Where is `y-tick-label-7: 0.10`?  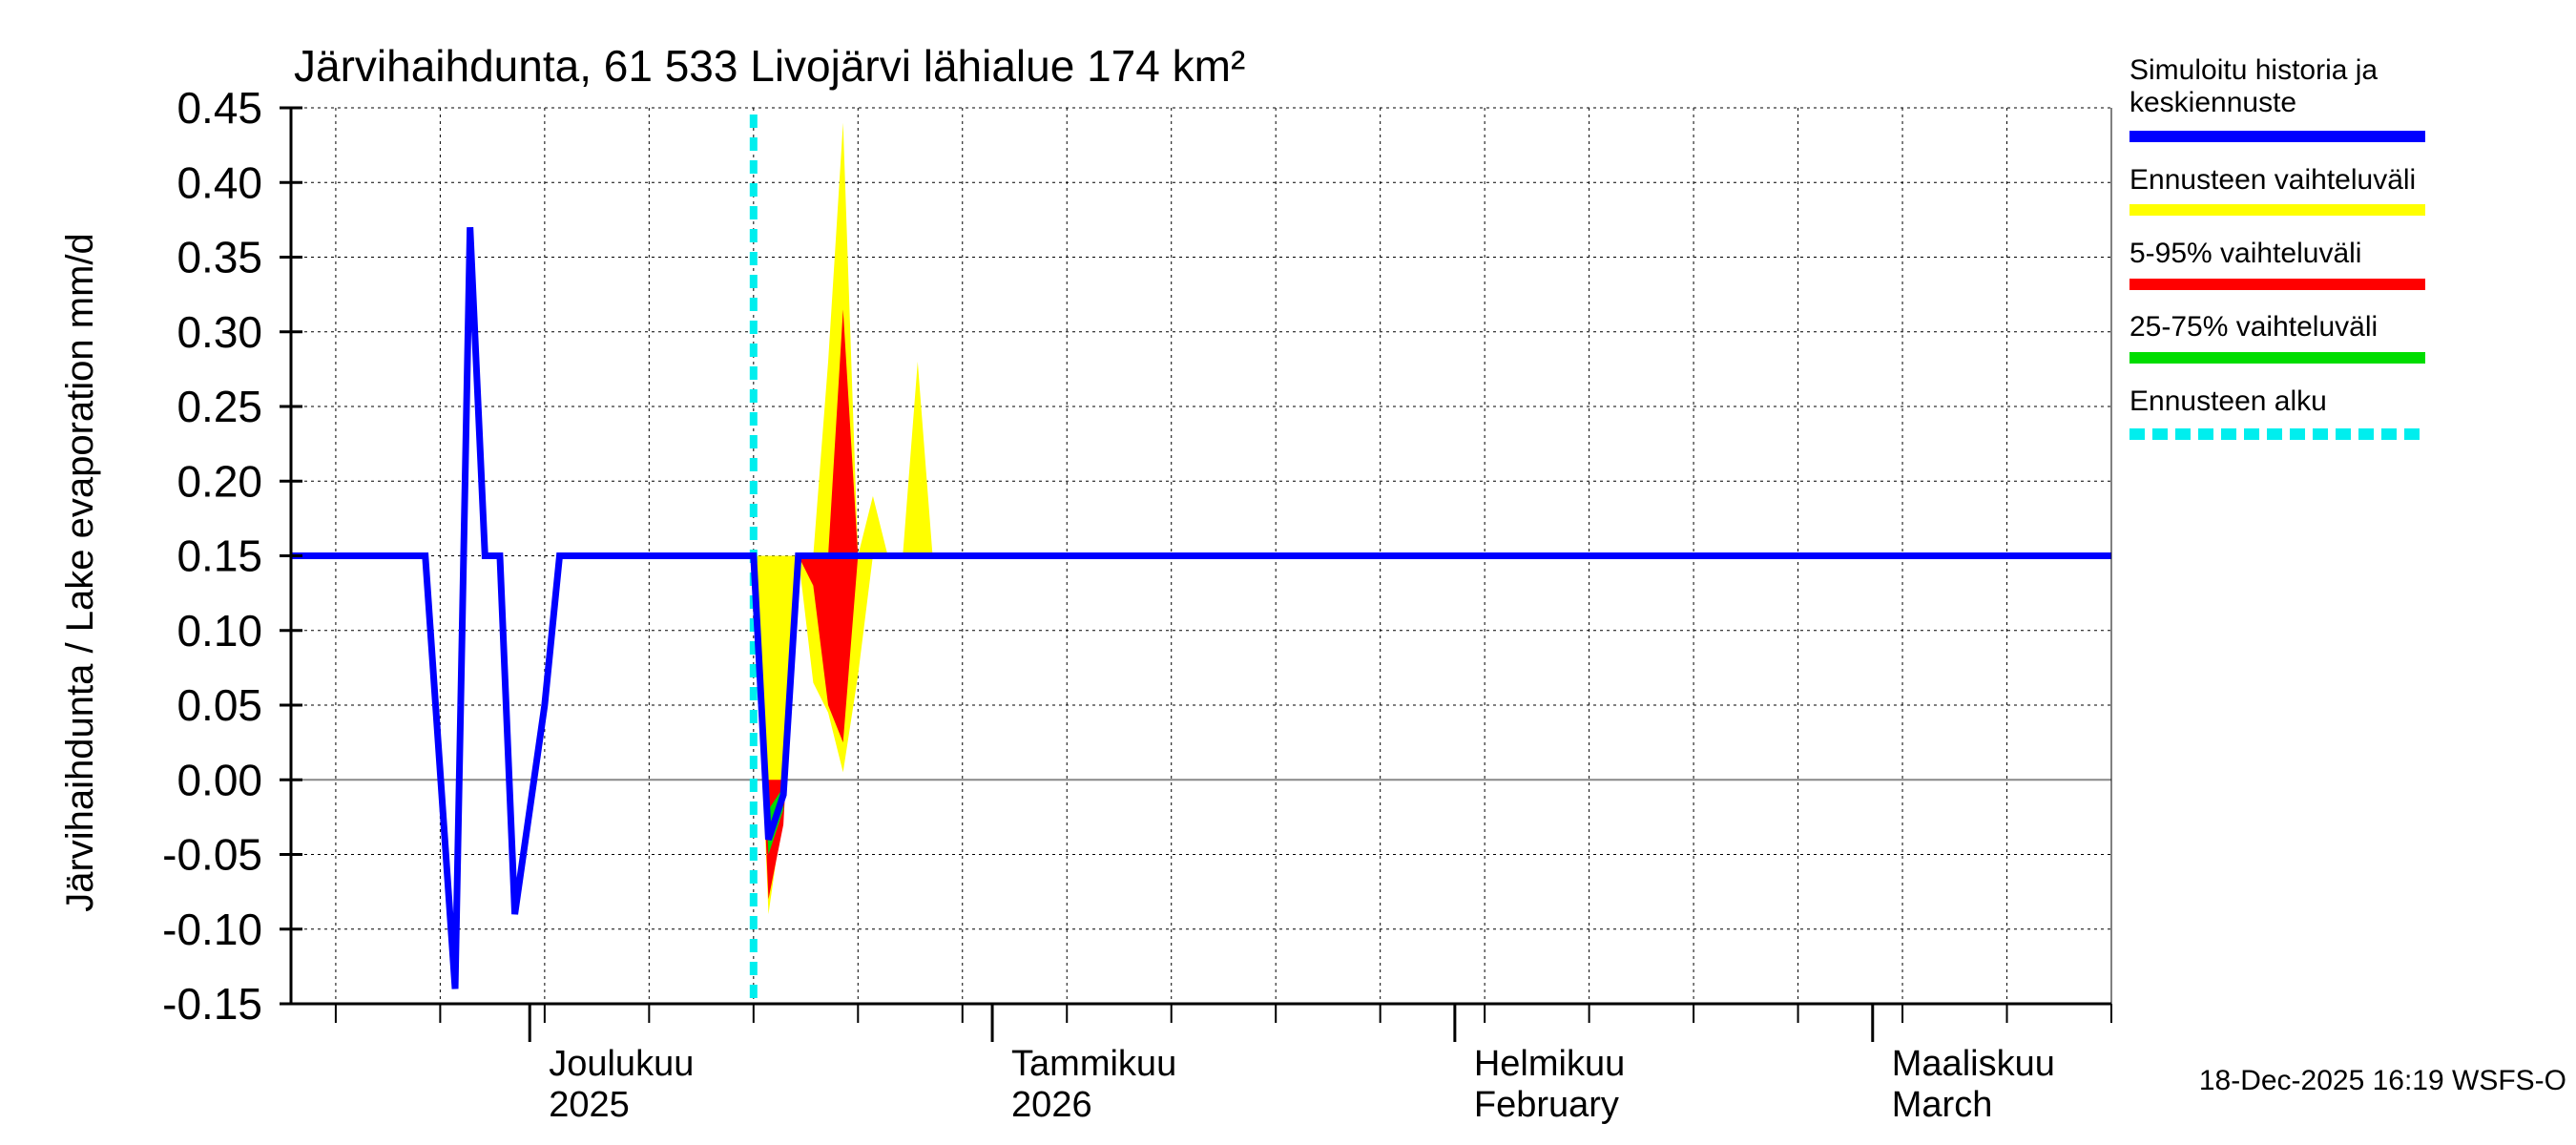
y-tick-label-7: 0.10 is located at coordinates (219, 631).